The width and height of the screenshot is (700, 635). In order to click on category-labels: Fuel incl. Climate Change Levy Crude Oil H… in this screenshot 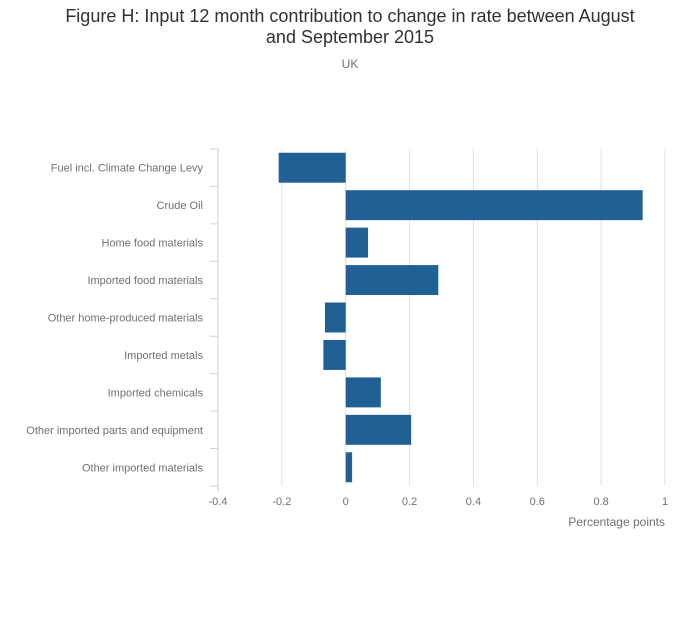, I will do `click(114, 319)`.